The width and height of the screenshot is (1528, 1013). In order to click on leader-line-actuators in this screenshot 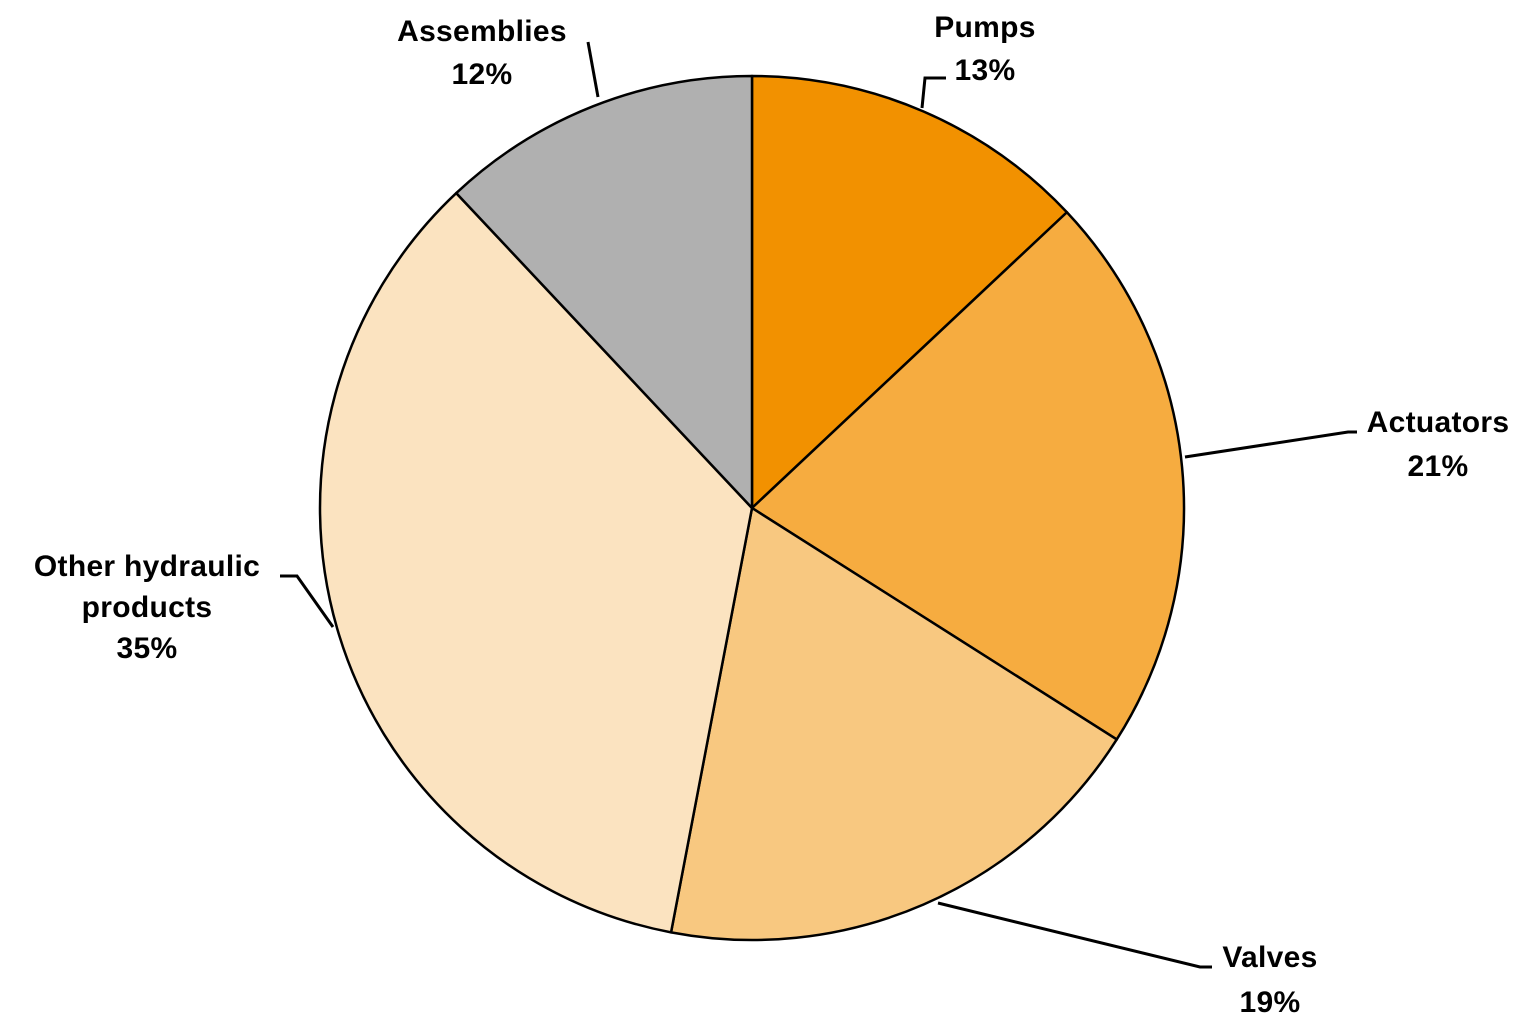, I will do `click(1270, 444)`.